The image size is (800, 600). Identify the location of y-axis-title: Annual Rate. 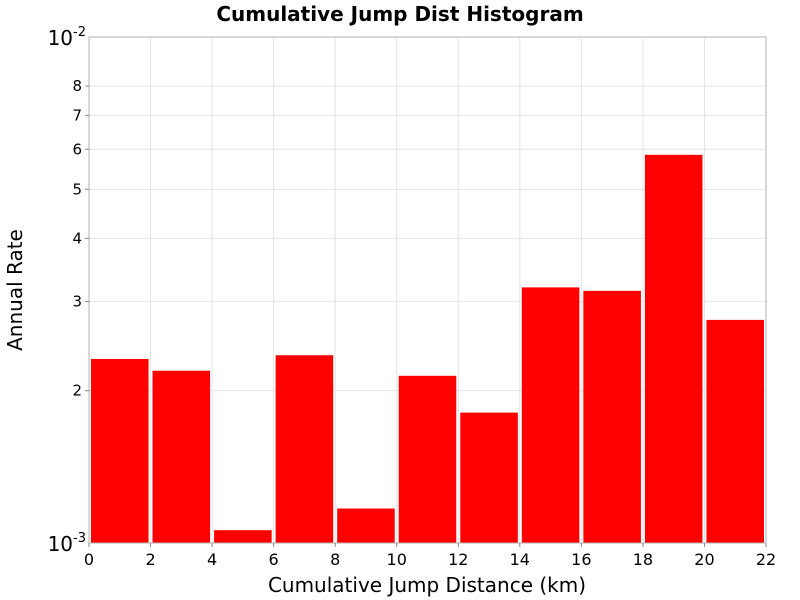
(15, 290).